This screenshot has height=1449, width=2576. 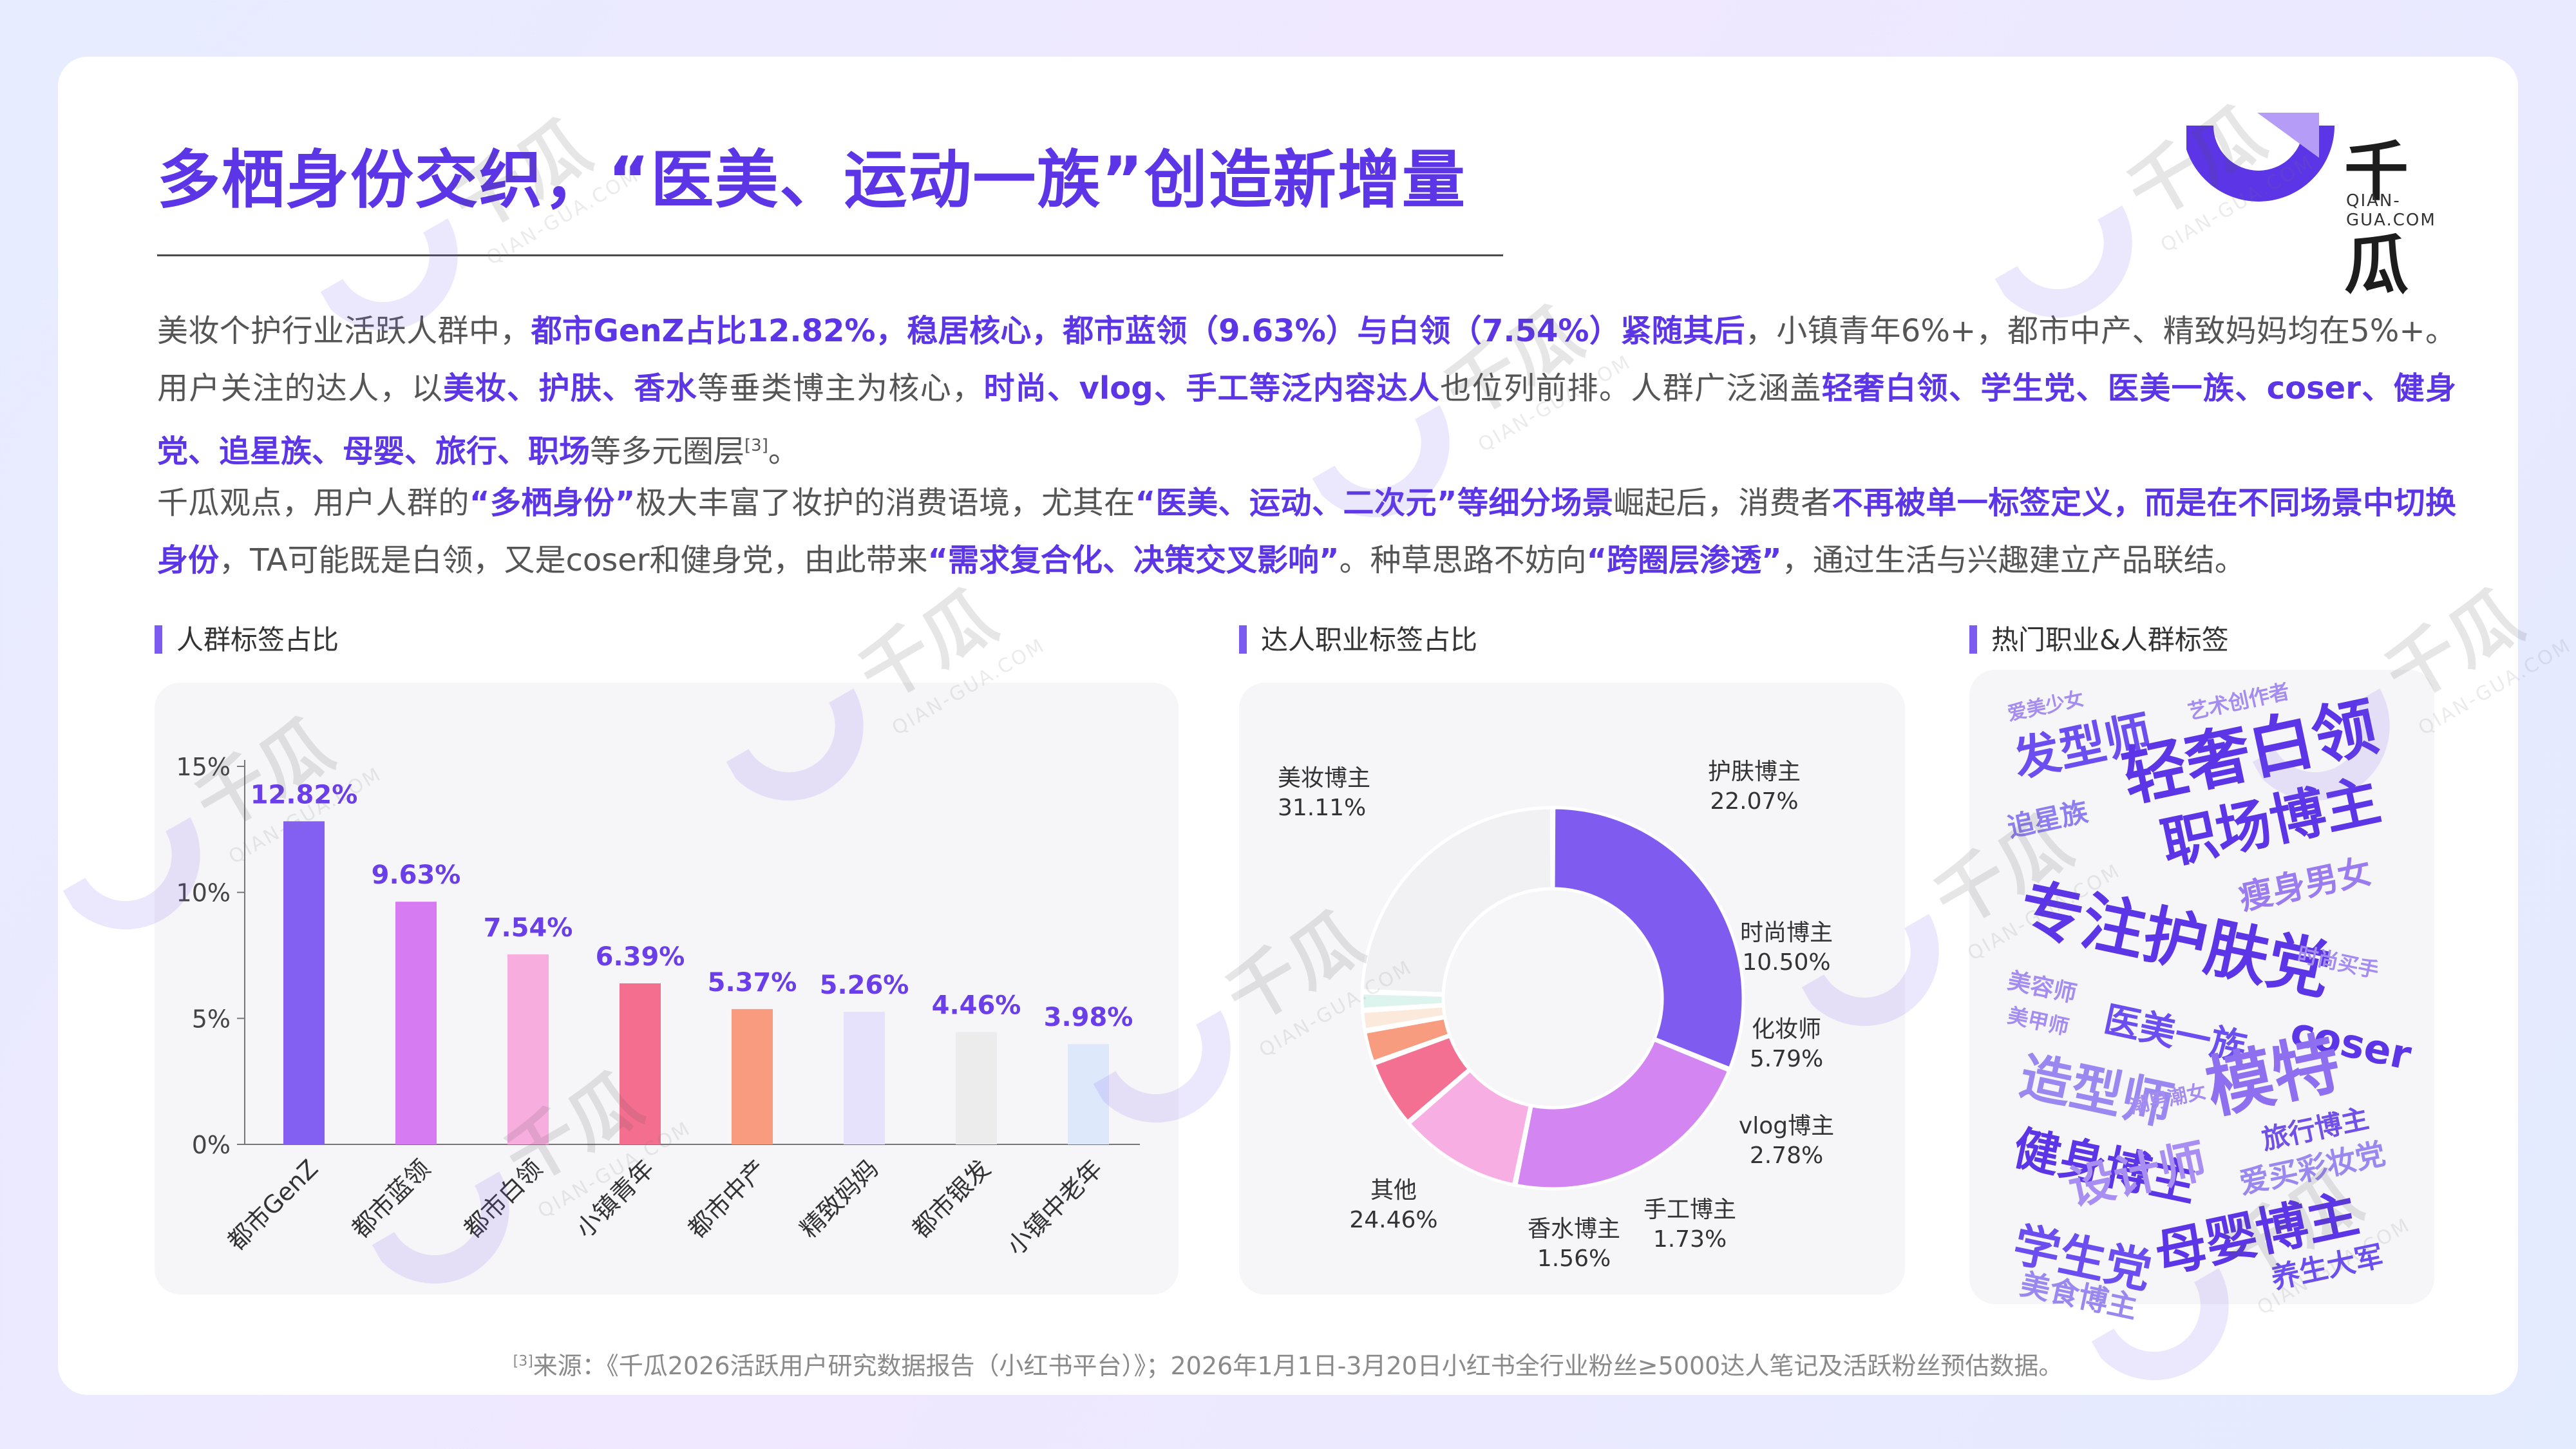 I want to click on bar-value-label: 12.82%, so click(x=304, y=795).